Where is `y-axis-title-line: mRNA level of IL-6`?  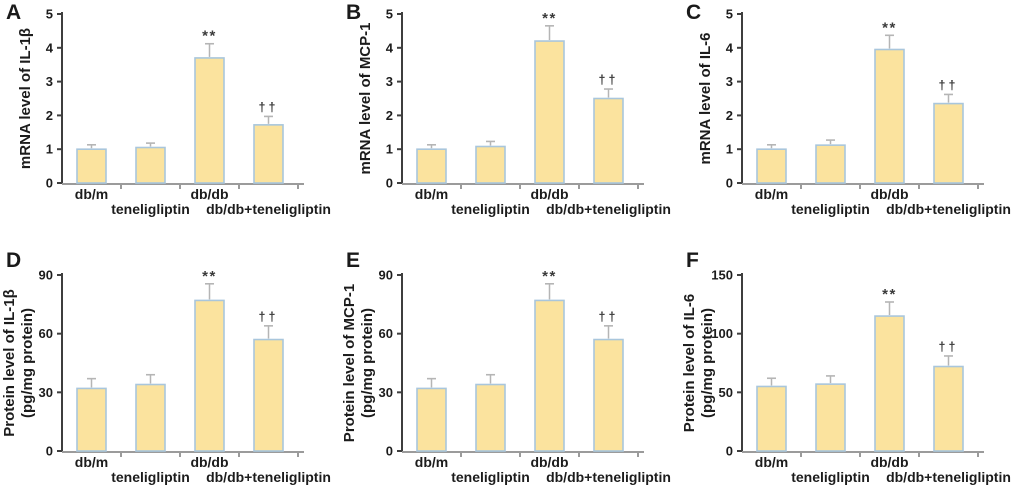
y-axis-title-line: mRNA level of IL-6 is located at coordinates (705, 99).